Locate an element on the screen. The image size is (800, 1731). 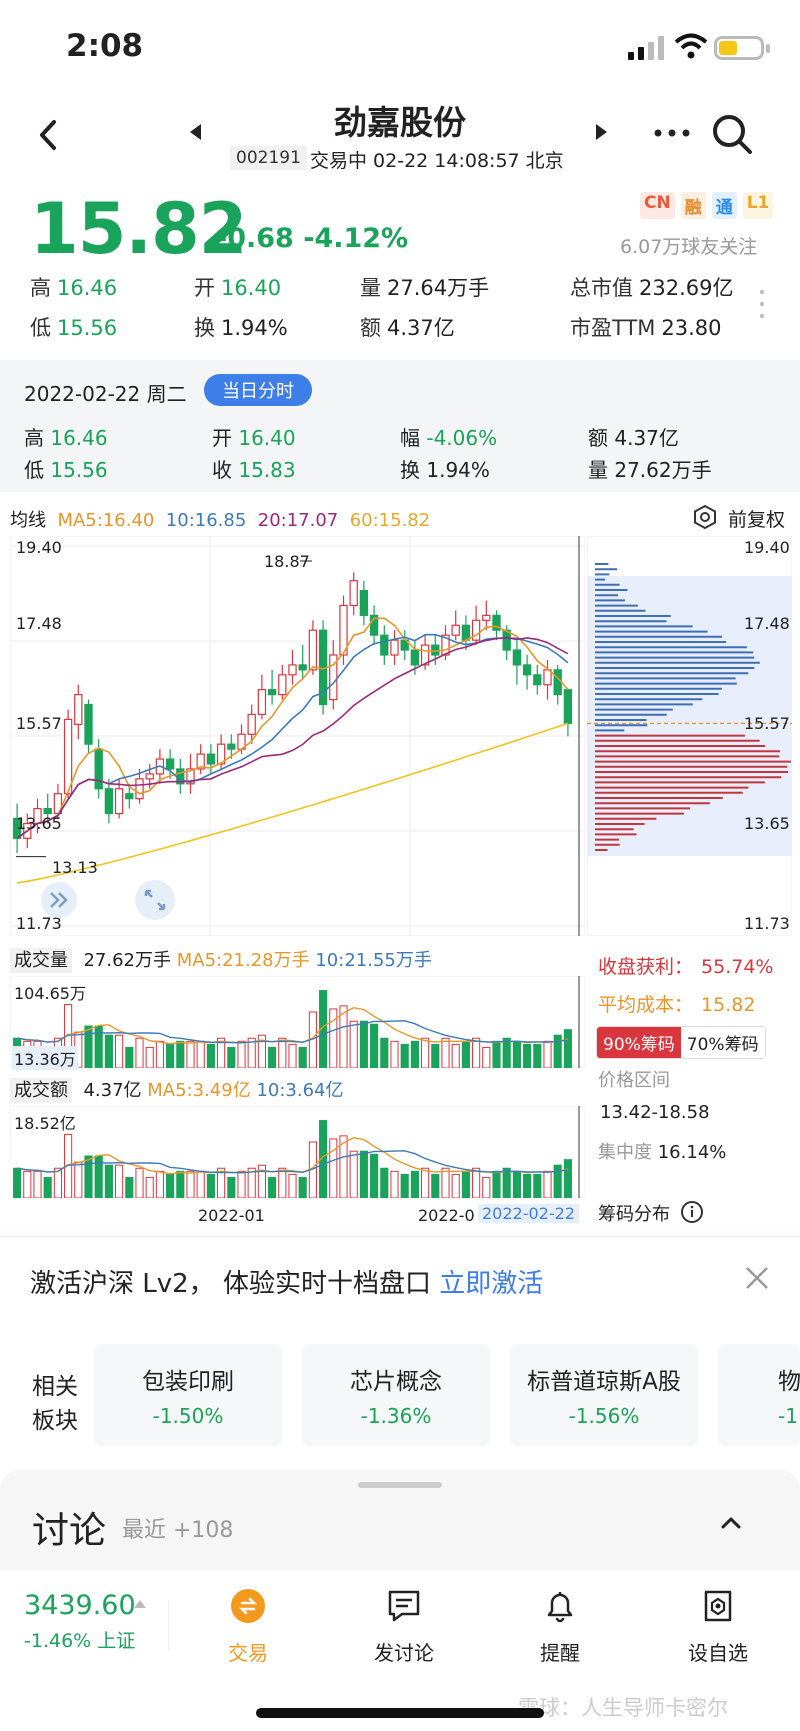
chevron-up-icon is located at coordinates (731, 1523).